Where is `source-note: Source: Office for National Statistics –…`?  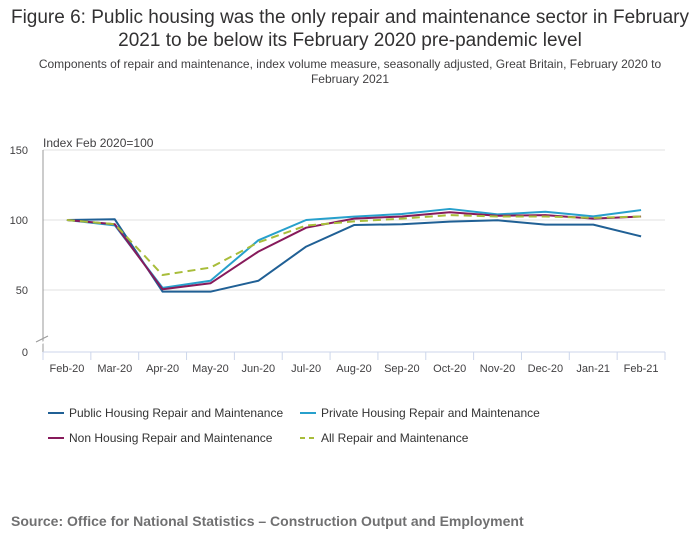 source-note: Source: Office for National Statistics –… is located at coordinates (267, 521).